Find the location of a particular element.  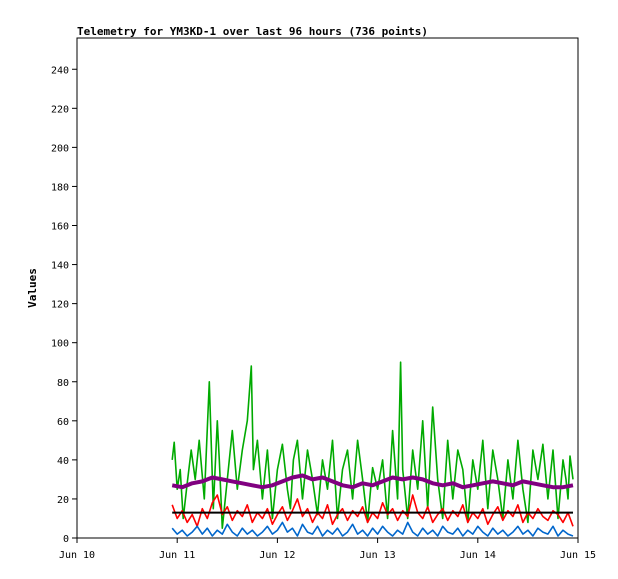

y-tick-label: 160 is located at coordinates (60, 227).